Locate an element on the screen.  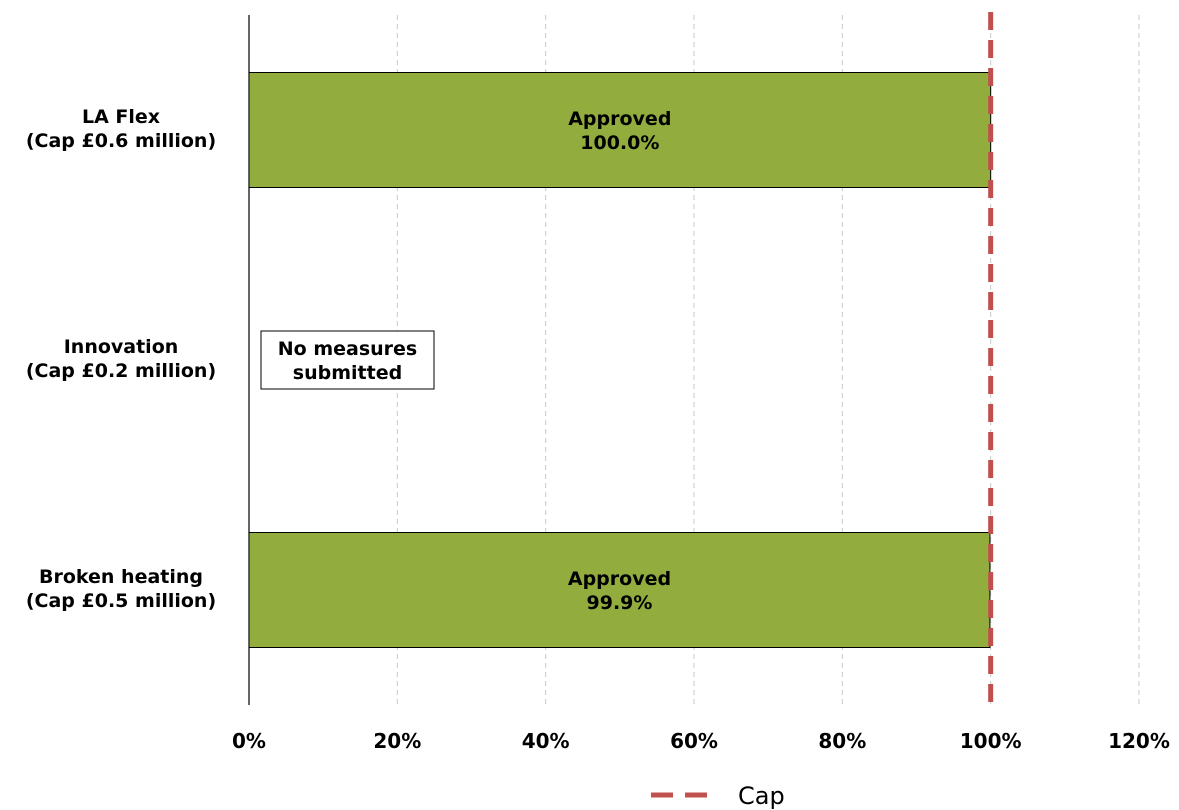
x-tick-label-40: 40% is located at coordinates (546, 741).